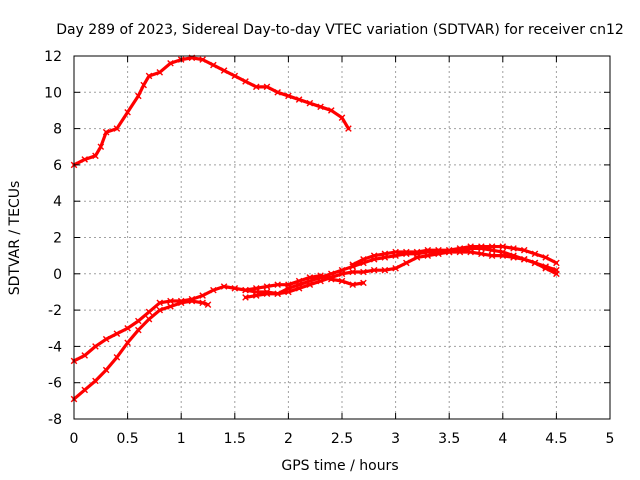 The height and width of the screenshot is (480, 640). What do you see at coordinates (15, 238) in the screenshot?
I see `y-axis-title: SDTVAR / TECUs` at bounding box center [15, 238].